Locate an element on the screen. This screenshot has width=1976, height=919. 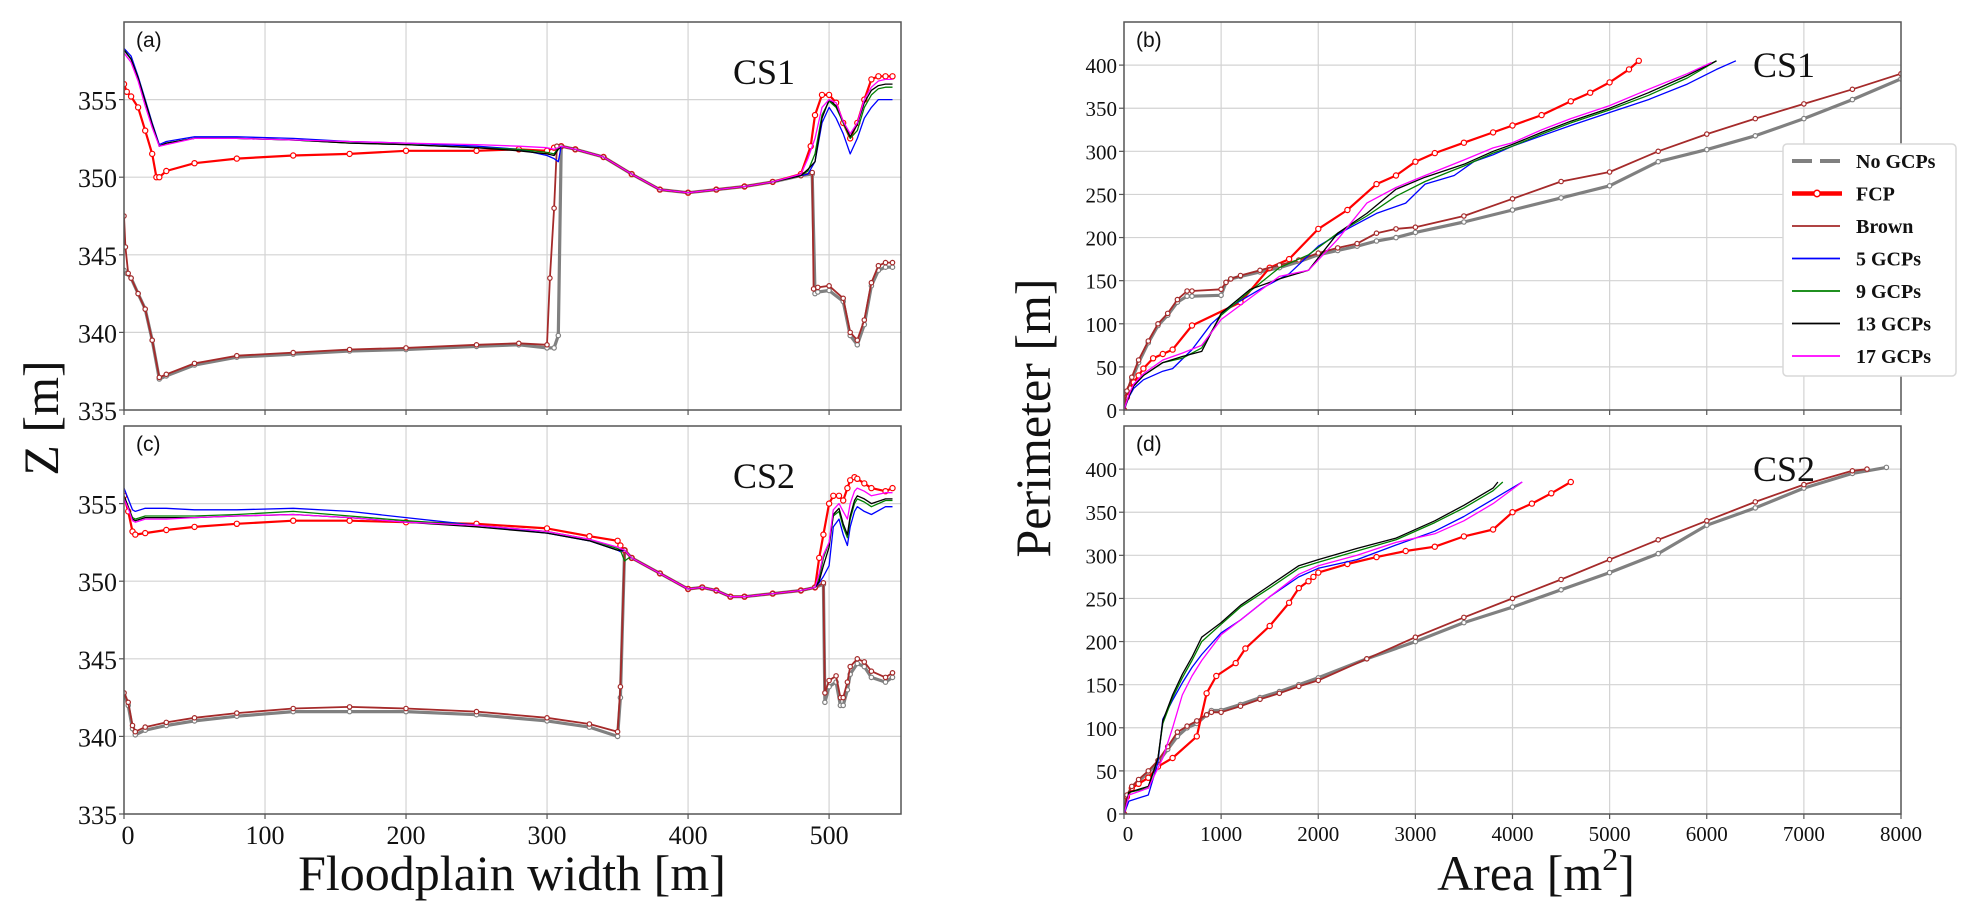
x-tick-label: 400 is located at coordinates (688, 835).